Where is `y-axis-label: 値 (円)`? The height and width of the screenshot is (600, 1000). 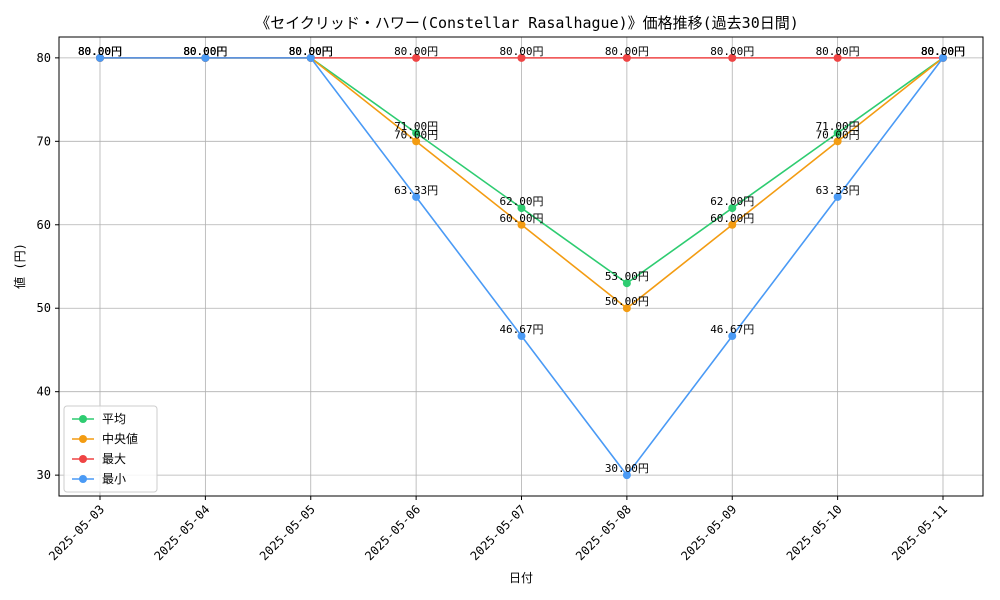 y-axis-label: 値 (円) is located at coordinates (19, 266).